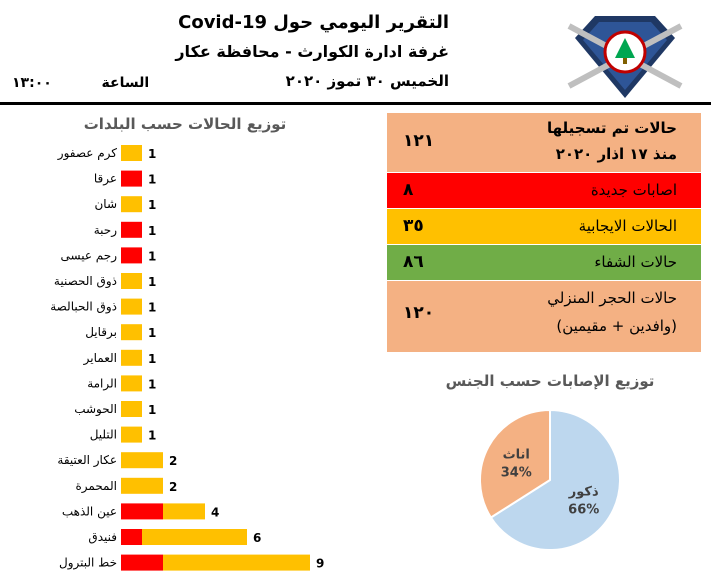 Image resolution: width=711 pixels, height=588 pixels. Describe the element at coordinates (544, 143) in the screenshot. I see `stats-row-total: ١٢١ حالات تم تسجيلها منذ ١٧ اذار ٢٠٢٠` at that location.